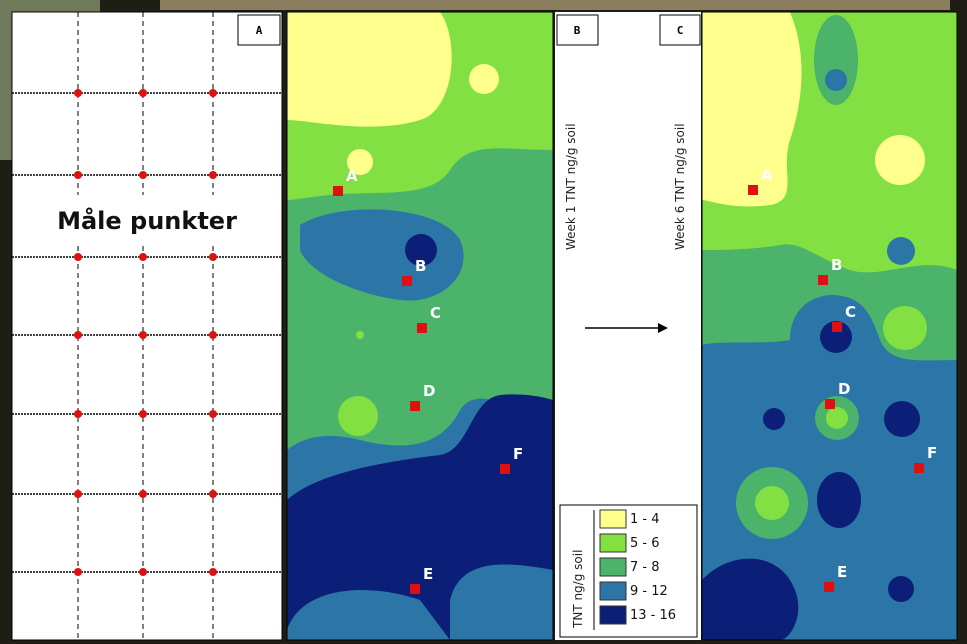 The width and height of the screenshot is (967, 644). Describe the element at coordinates (645, 543) in the screenshot. I see `legend-item: 5 - 6` at that location.